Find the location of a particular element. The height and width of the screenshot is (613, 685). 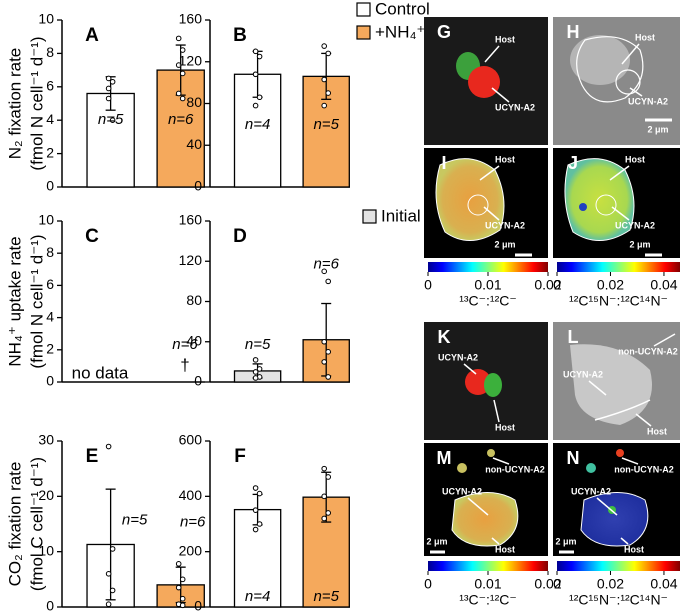

y-axis-title: (fmol C cell⁻¹ d⁻¹) is located at coordinates (36, 524).